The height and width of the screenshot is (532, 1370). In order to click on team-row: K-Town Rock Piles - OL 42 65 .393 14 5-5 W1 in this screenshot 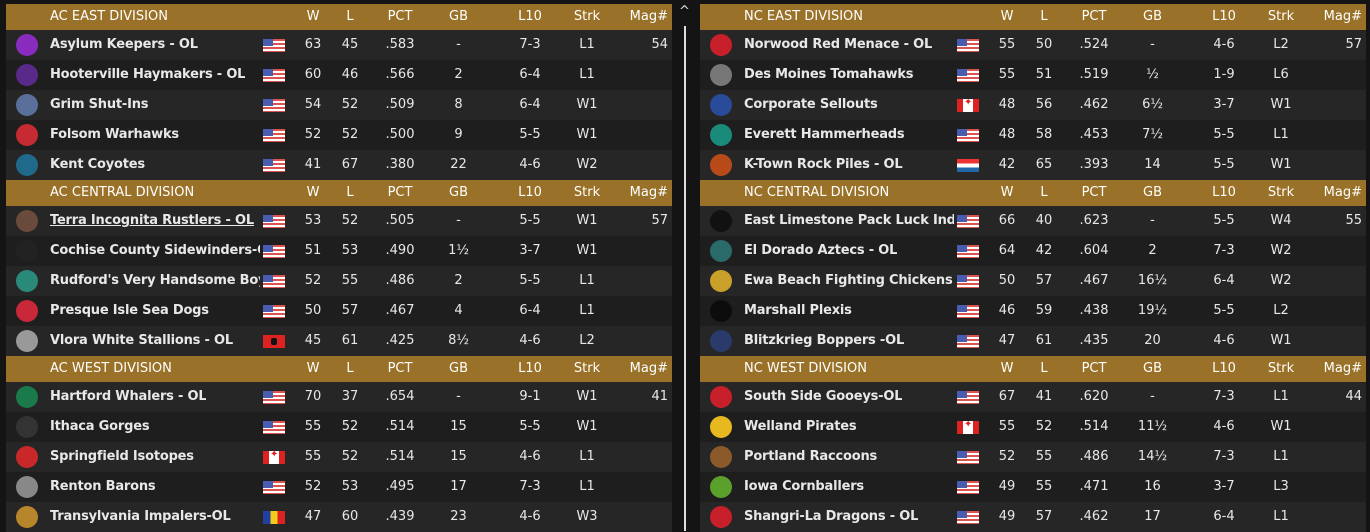, I will do `click(1033, 165)`.